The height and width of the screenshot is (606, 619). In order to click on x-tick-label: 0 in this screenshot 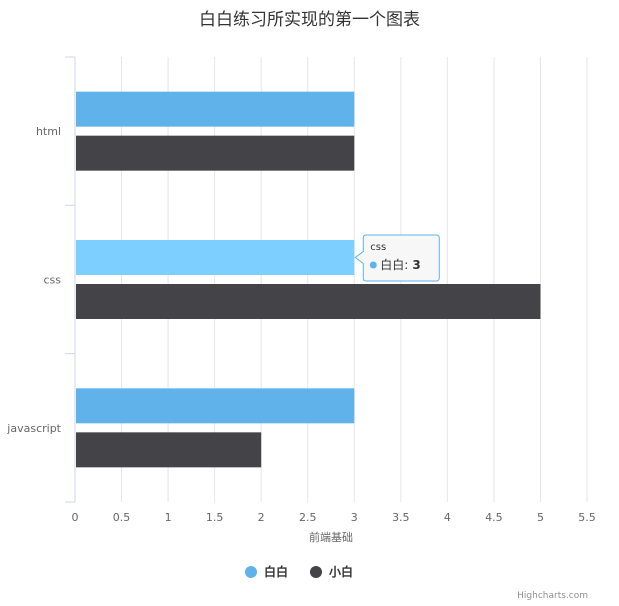, I will do `click(75, 517)`.